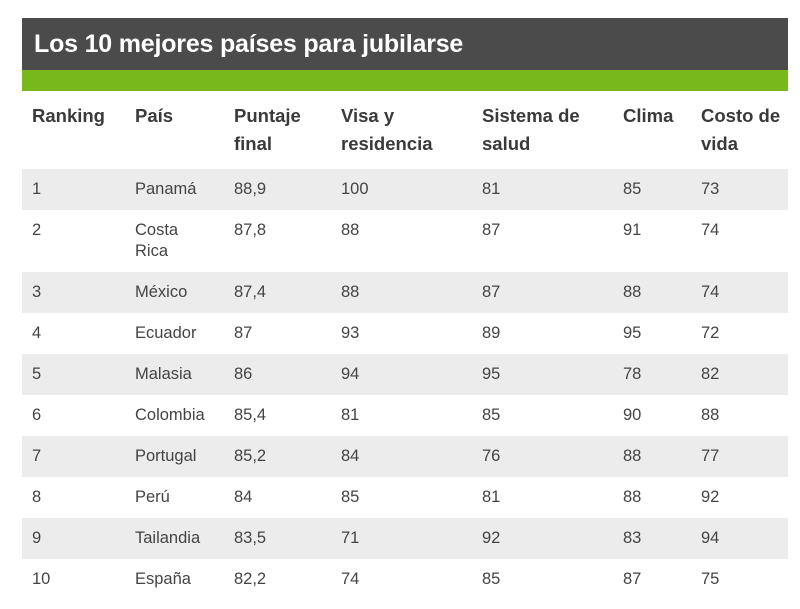 The image size is (800, 609). I want to click on accent-stripe, so click(405, 80).